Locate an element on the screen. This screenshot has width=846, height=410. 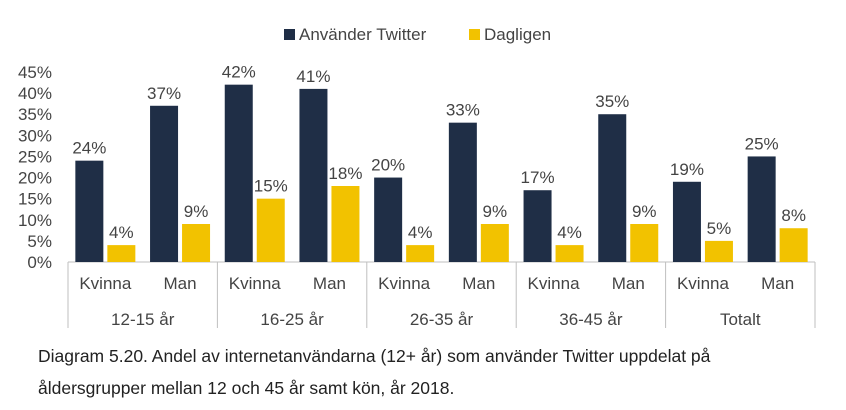
data-label: 18% is located at coordinates (345, 173).